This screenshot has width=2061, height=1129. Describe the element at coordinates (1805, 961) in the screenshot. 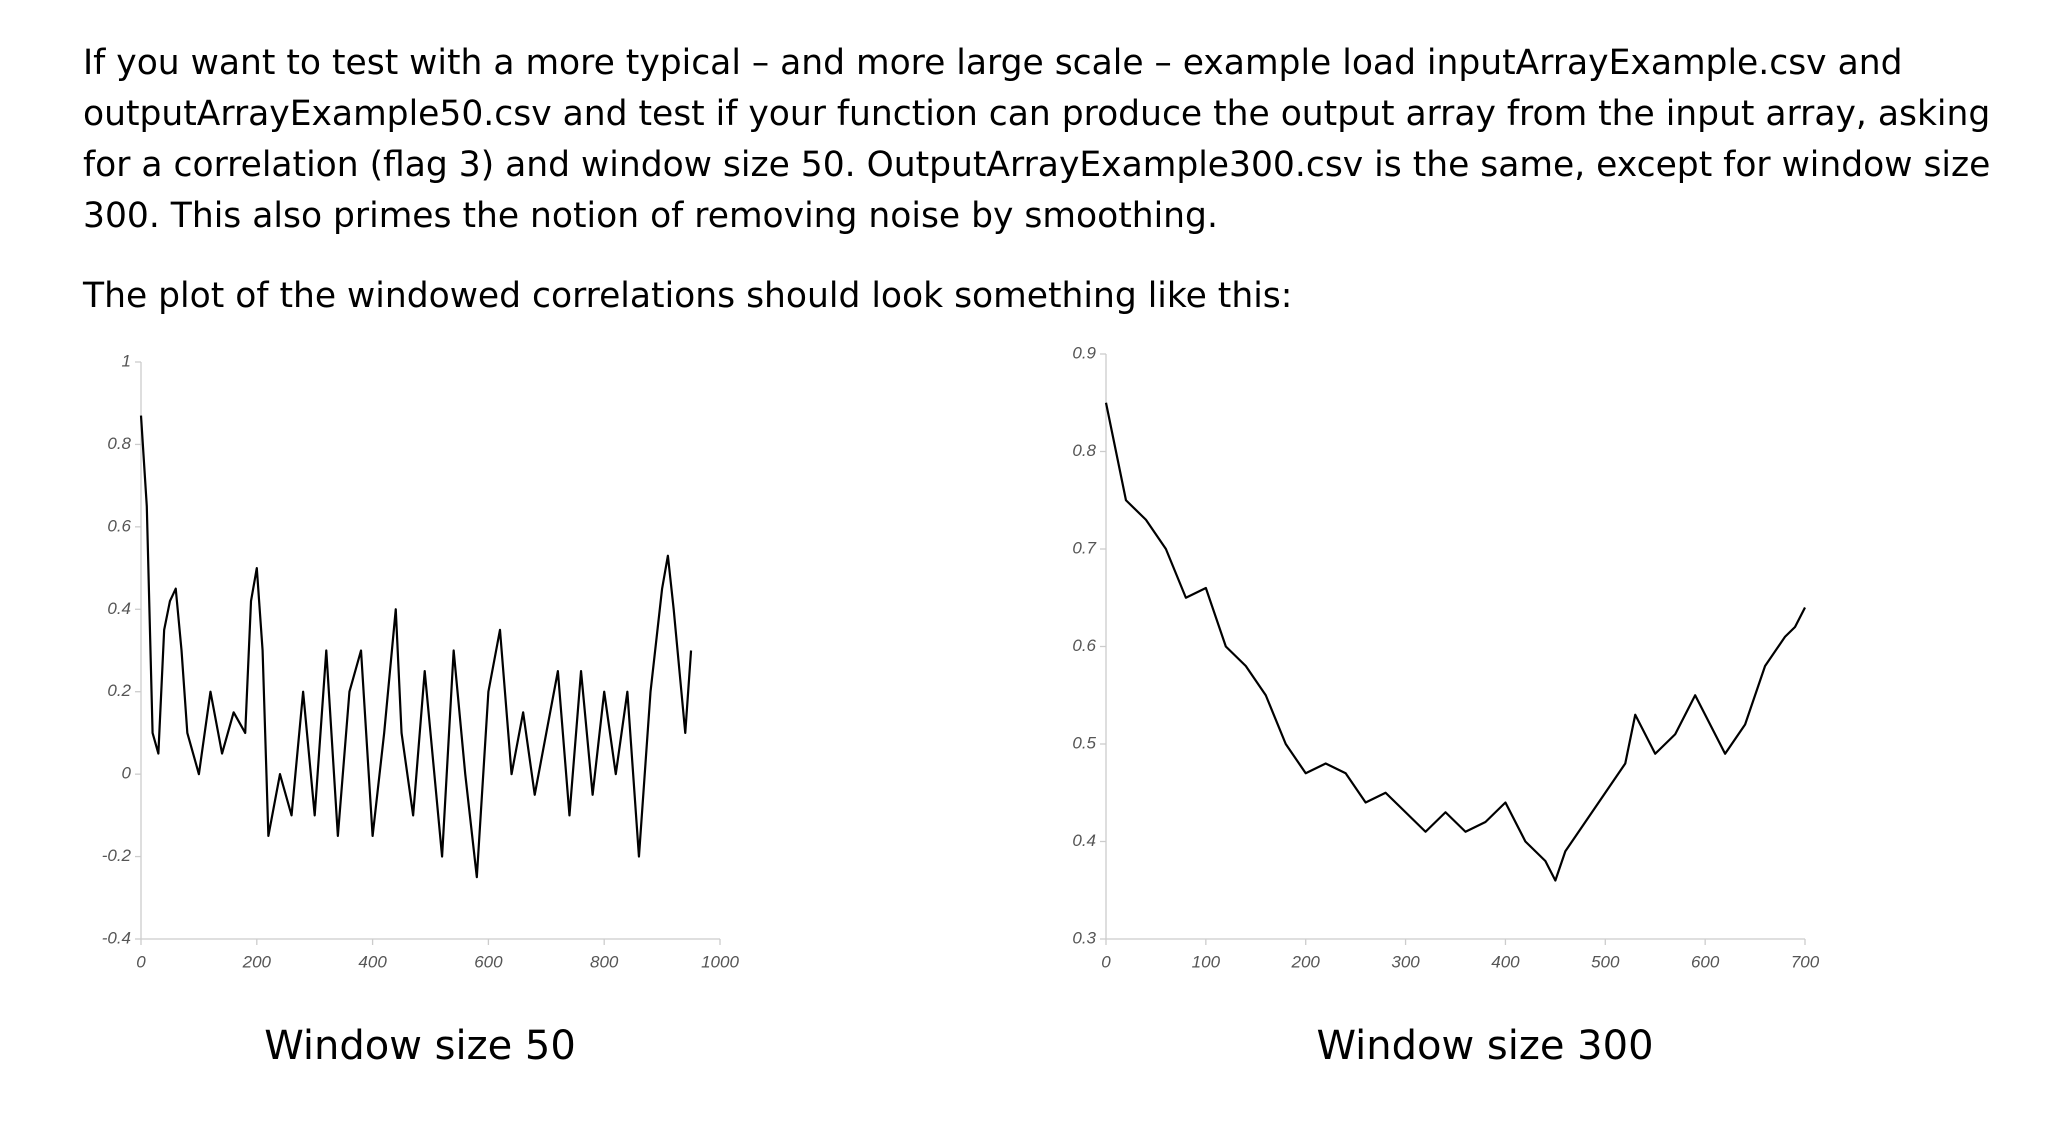

I see `x-tick-label: 700` at that location.